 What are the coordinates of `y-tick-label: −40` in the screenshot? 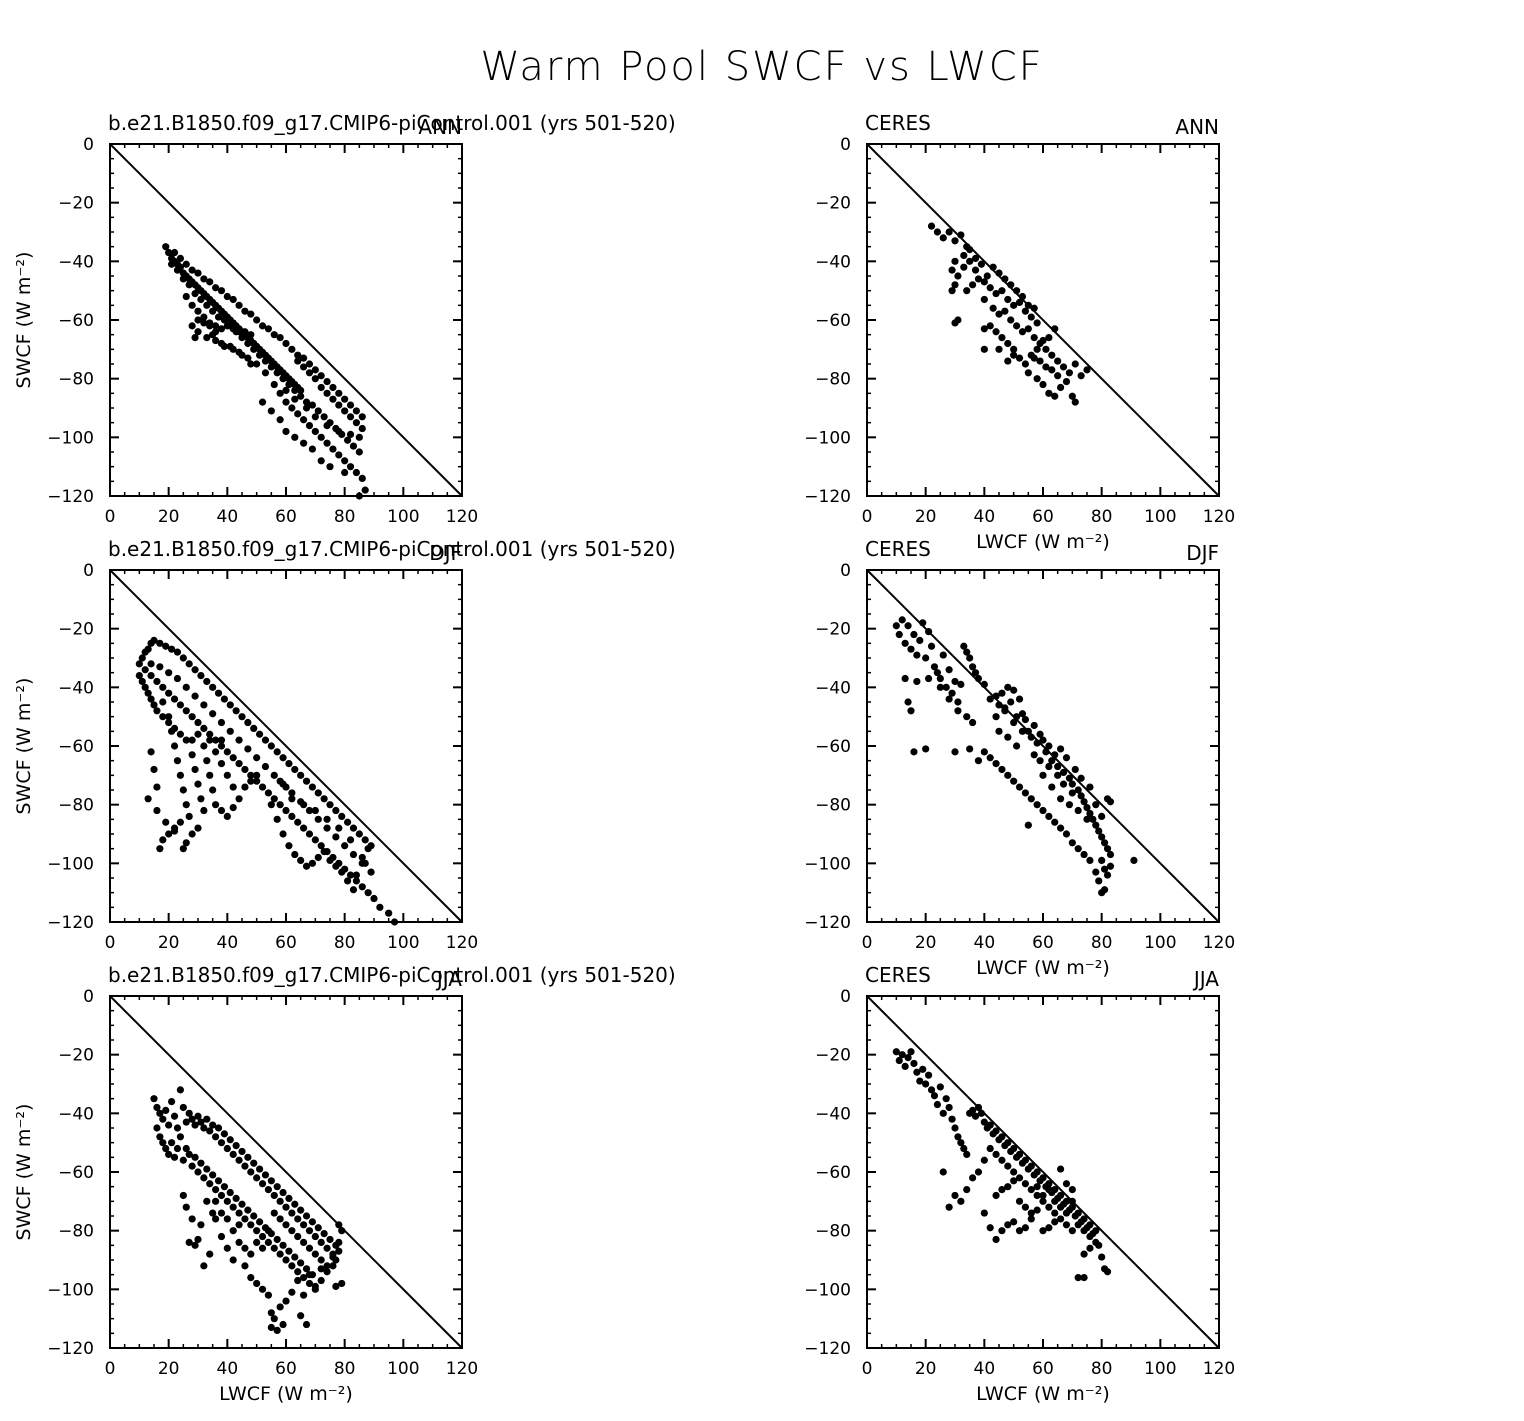 It's located at (76, 262).